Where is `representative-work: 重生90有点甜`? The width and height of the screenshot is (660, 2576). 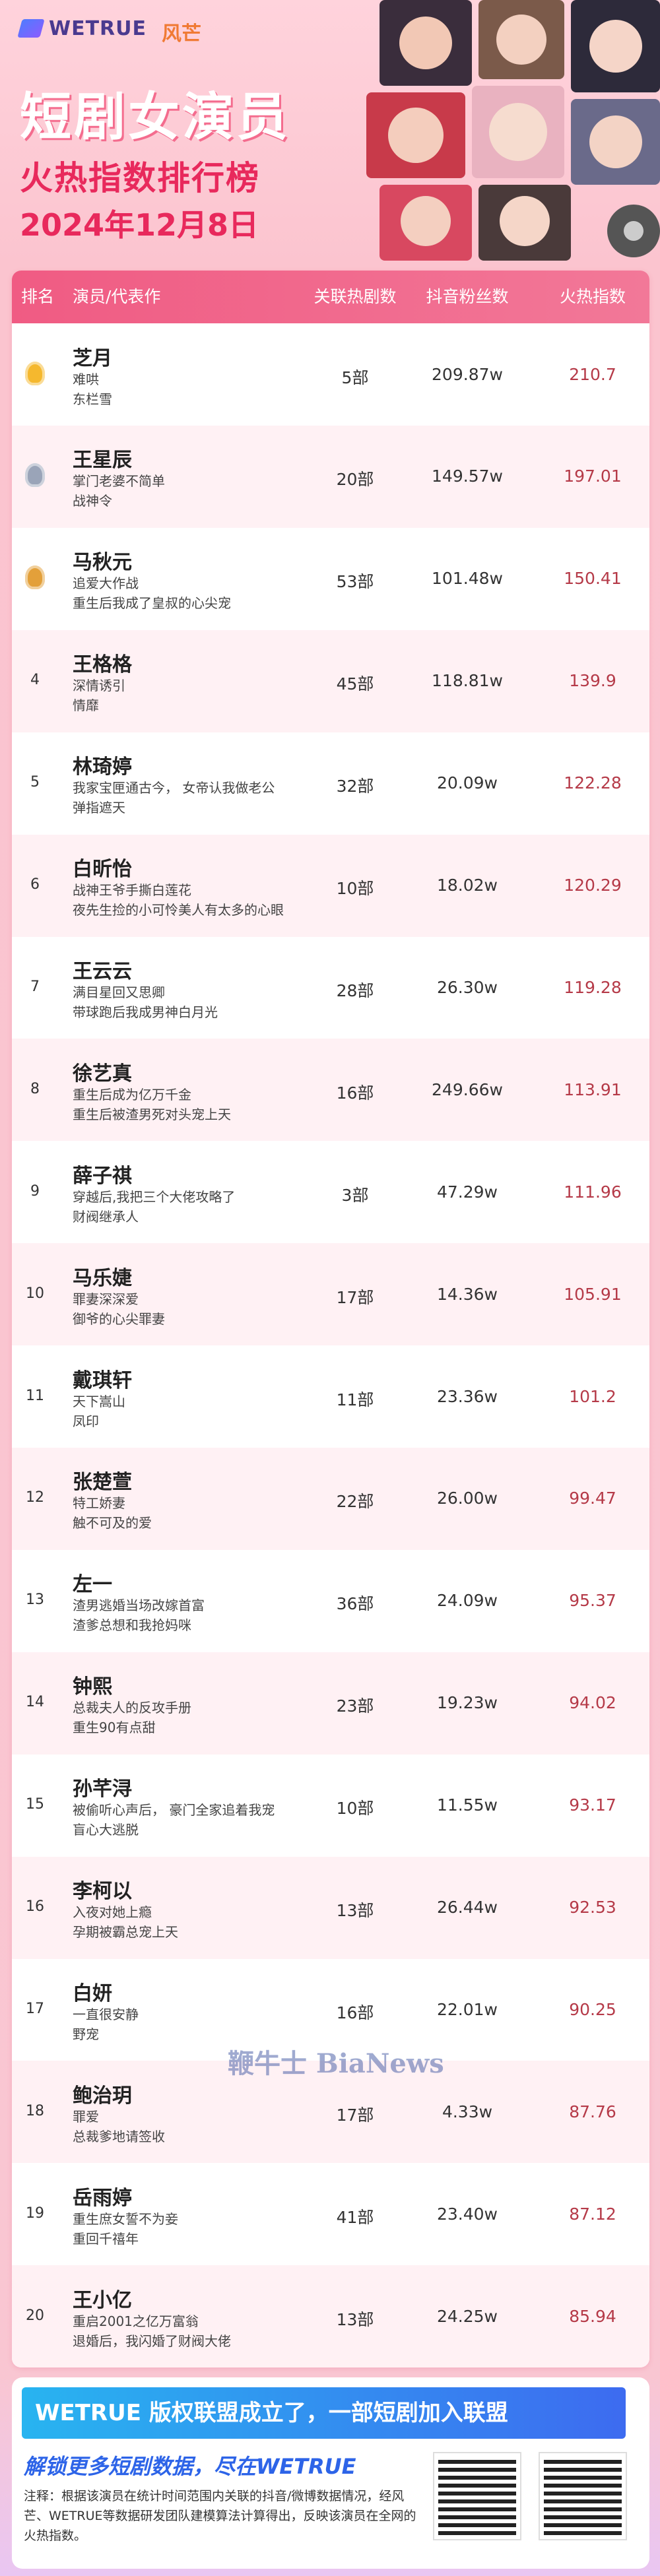 representative-work: 重生90有点甜 is located at coordinates (114, 1728).